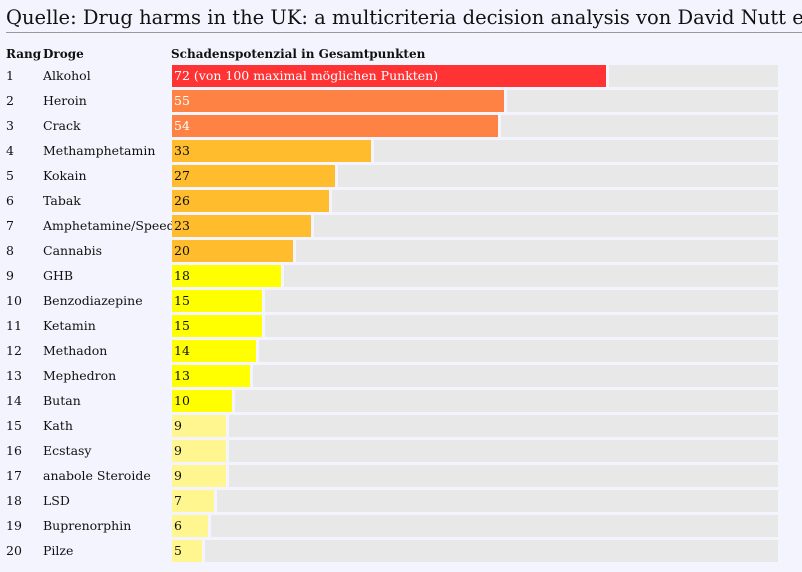 The height and width of the screenshot is (572, 802). What do you see at coordinates (24, 54) in the screenshot?
I see `header-rank: Rang` at bounding box center [24, 54].